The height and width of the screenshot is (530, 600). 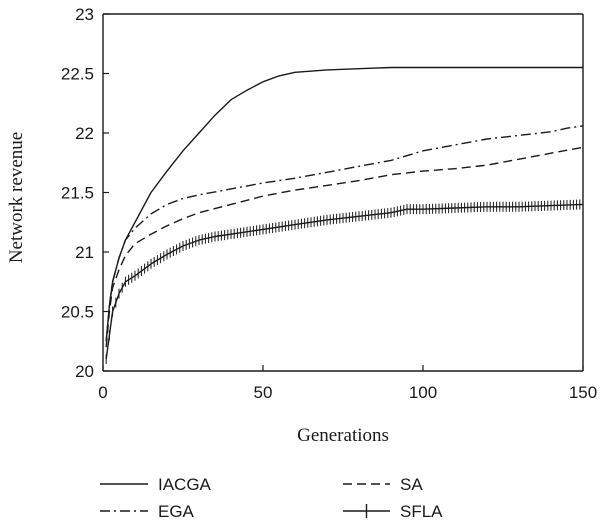 I want to click on y-tick-label: 21.5, so click(x=77, y=193).